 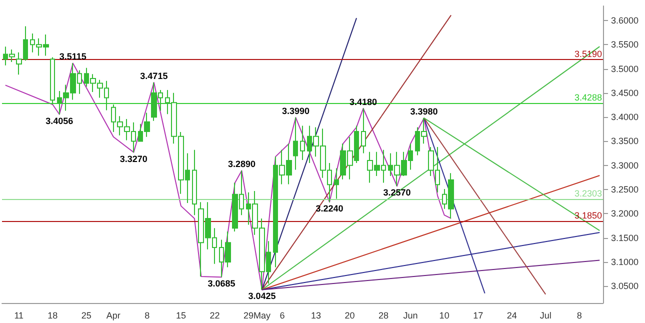 What do you see at coordinates (625, 93) in the screenshot?
I see `y-tick-label: 3.4500` at bounding box center [625, 93].